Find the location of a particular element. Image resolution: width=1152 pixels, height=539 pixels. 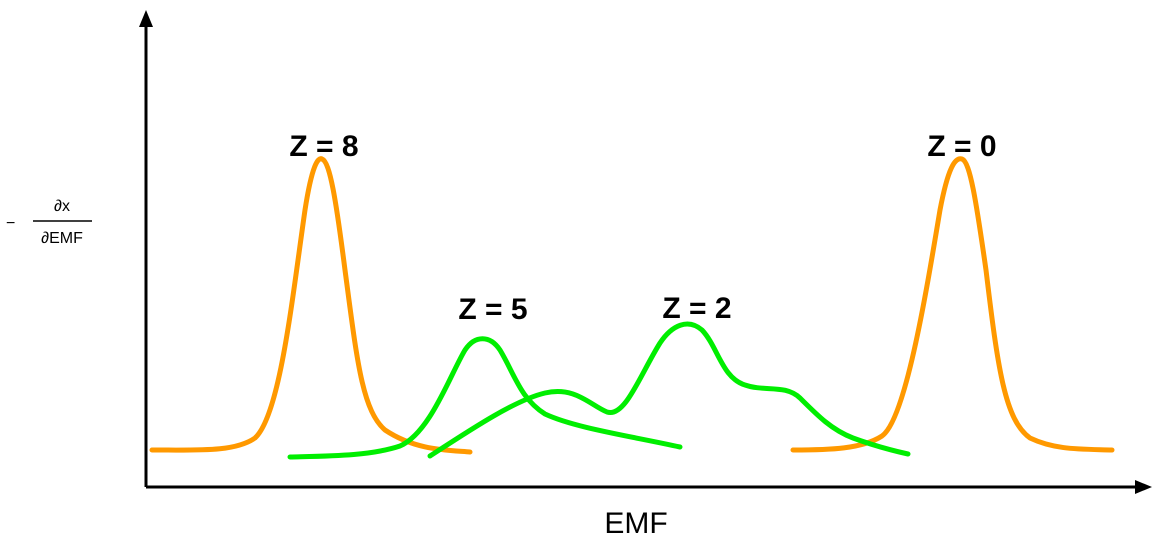

green-peak-z2-curve is located at coordinates (669, 390).